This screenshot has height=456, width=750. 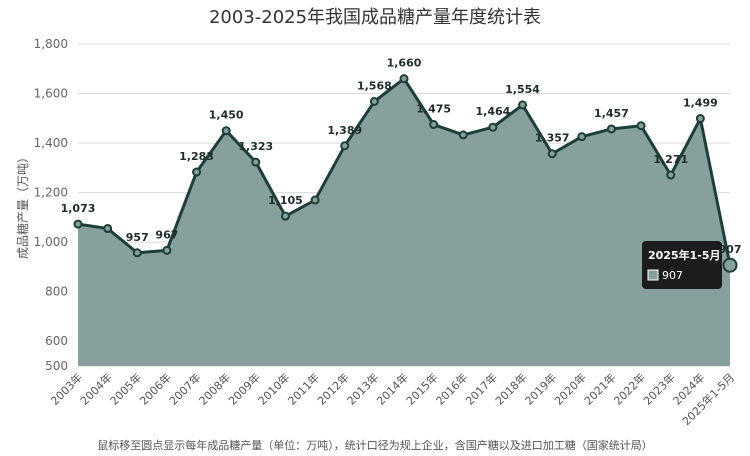 What do you see at coordinates (344, 130) in the screenshot?
I see `data-label: 1,389` at bounding box center [344, 130].